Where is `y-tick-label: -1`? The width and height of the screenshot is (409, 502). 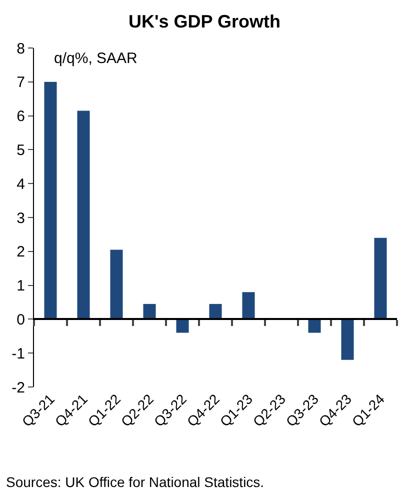
y-tick-label: -1 is located at coordinates (18, 353).